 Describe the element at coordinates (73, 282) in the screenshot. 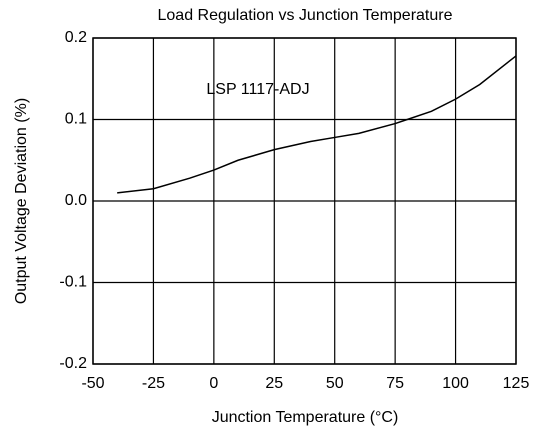

I see `y-tick-label: -0.1` at that location.